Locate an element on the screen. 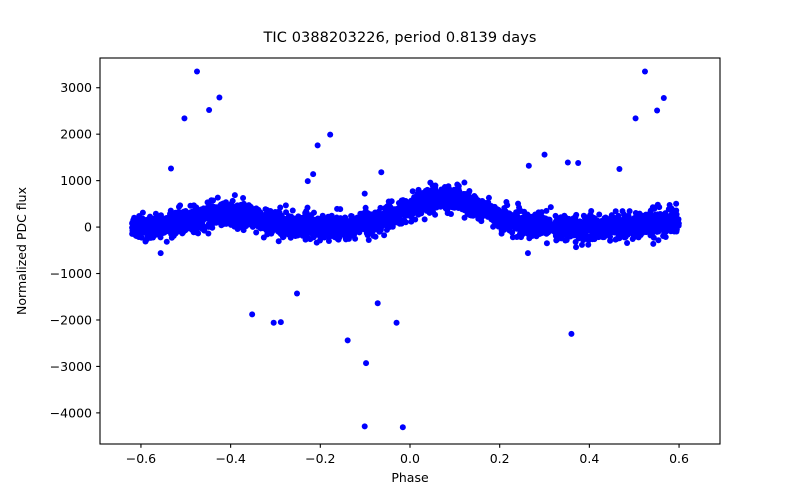  y-tick-label: 2000 is located at coordinates (76, 134).